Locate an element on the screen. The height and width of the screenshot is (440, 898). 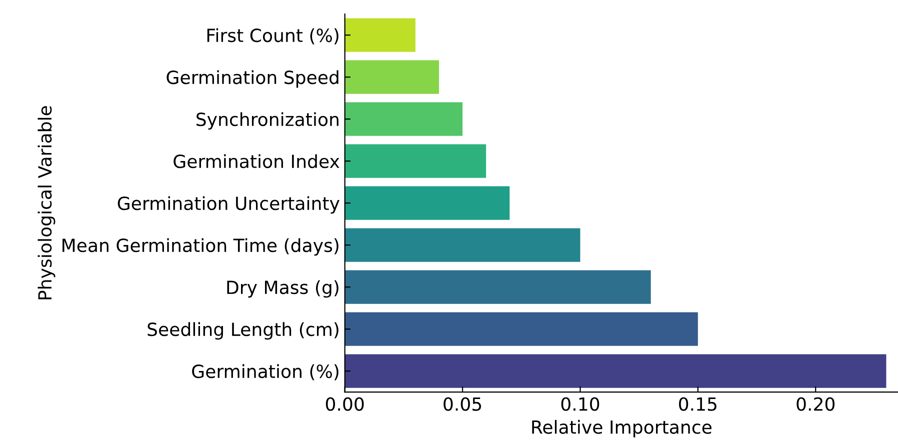
y-axis-title: Physiological Variable is located at coordinates (47, 203).